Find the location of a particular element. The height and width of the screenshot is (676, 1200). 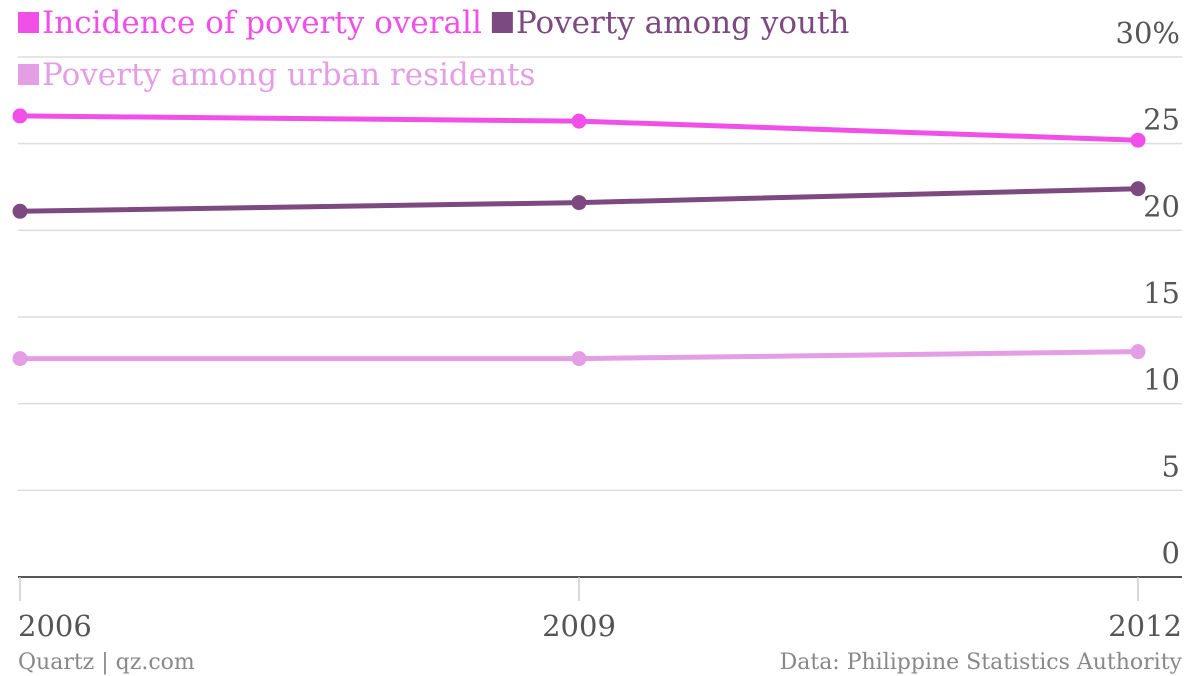

y-tick-label: 10 is located at coordinates (1161, 380).